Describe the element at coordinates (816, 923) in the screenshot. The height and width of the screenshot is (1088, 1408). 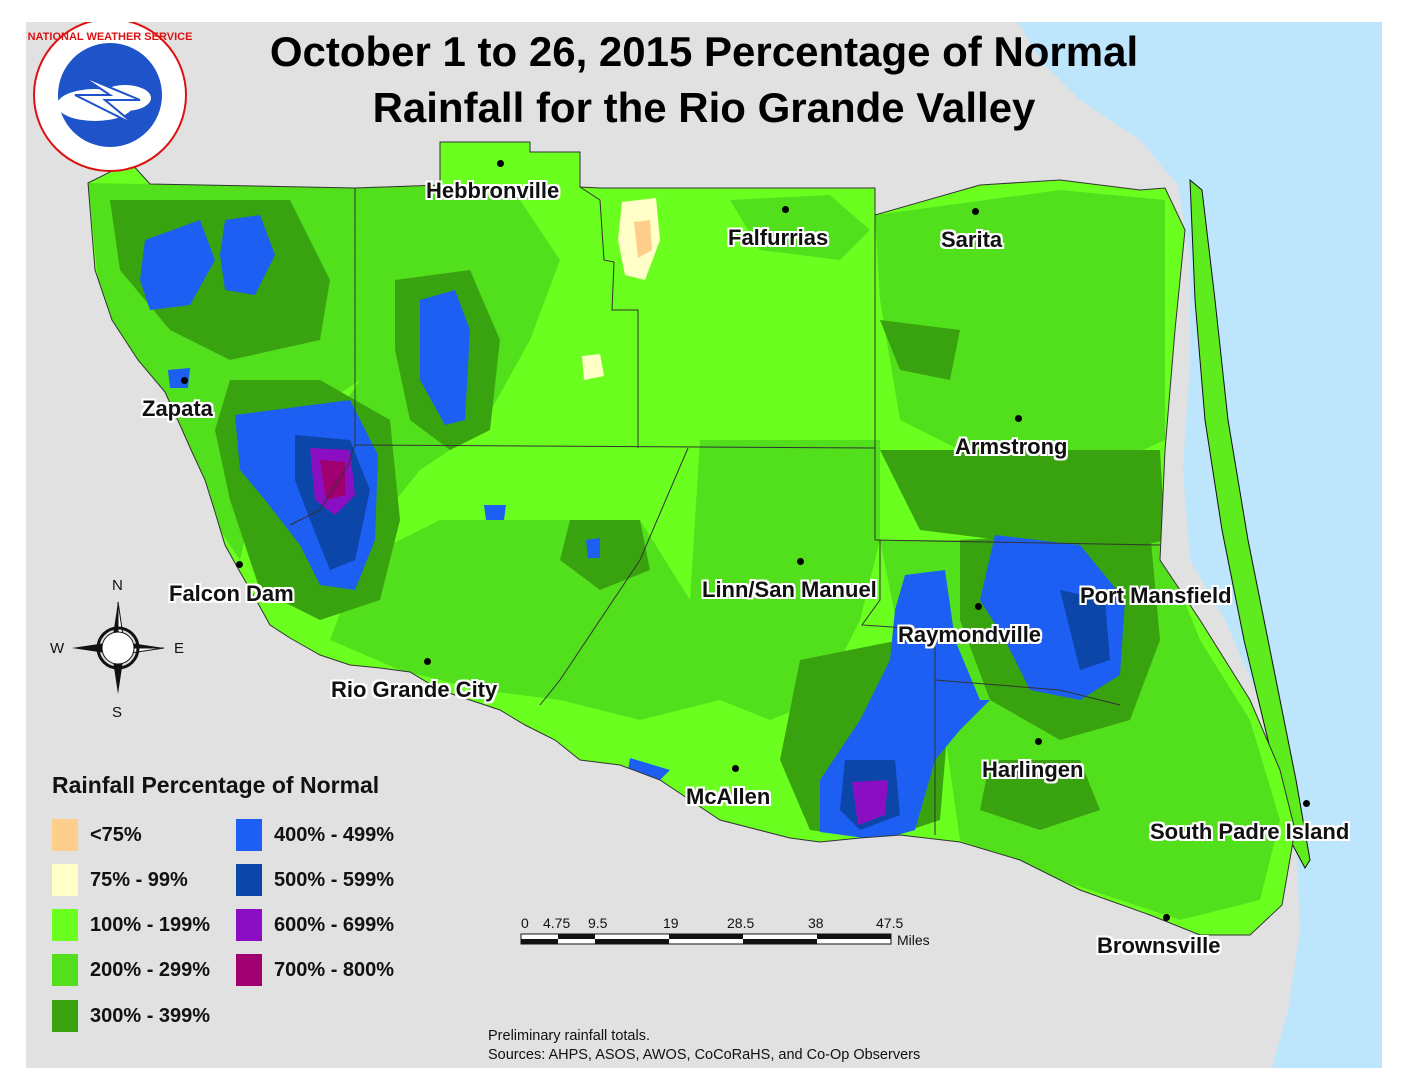
I see `scale-label-38: 38` at that location.